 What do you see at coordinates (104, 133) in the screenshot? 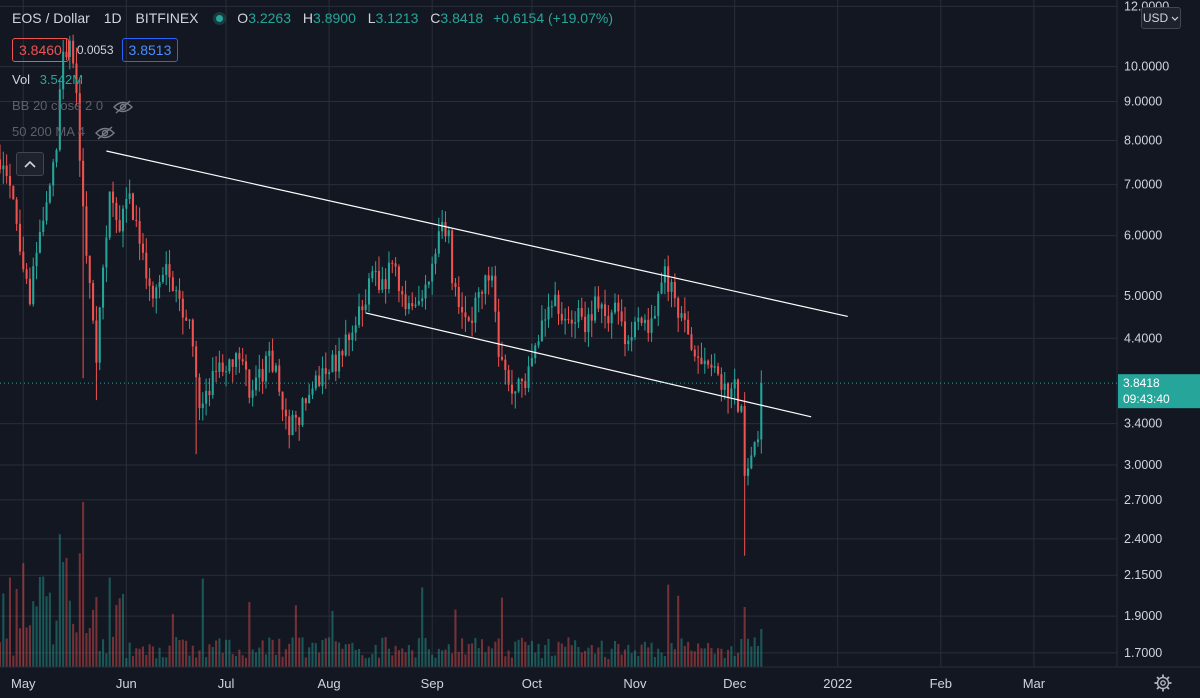
I see `eye-off-icon` at bounding box center [104, 133].